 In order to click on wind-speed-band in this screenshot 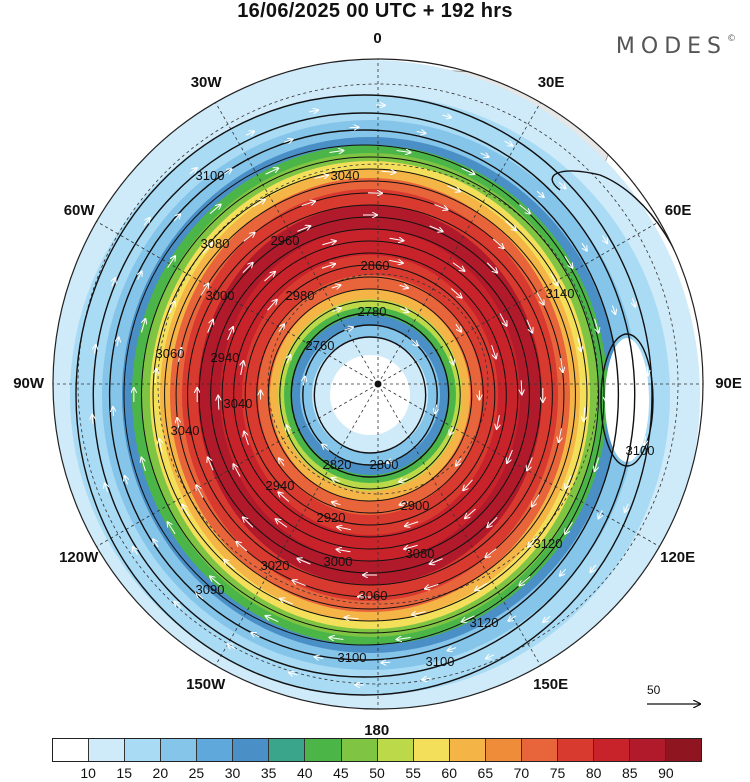, I will do `click(370, 395)`.